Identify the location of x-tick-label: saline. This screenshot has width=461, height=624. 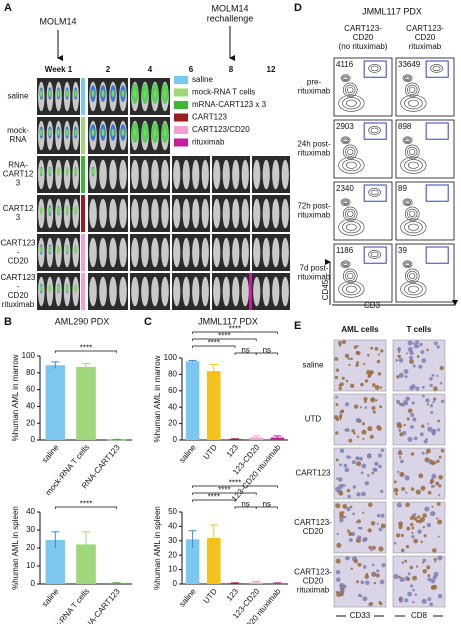
(50, 597).